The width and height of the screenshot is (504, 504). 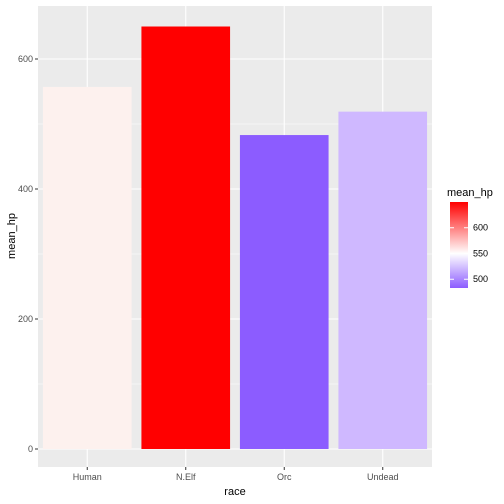 What do you see at coordinates (25, 189) in the screenshot?
I see `y-tick-label: 400` at bounding box center [25, 189].